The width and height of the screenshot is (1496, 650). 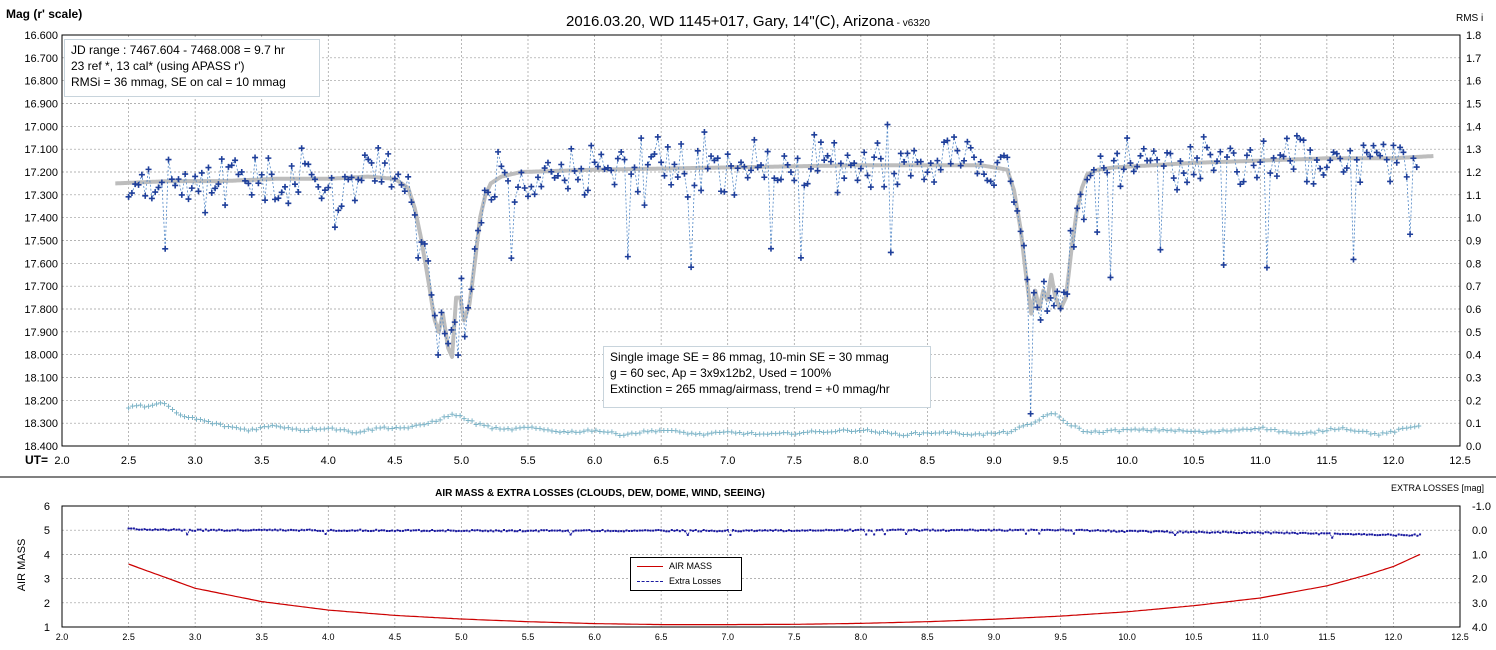 What do you see at coordinates (41, 219) in the screenshot?
I see `y-tick-label: 17.400` at bounding box center [41, 219].